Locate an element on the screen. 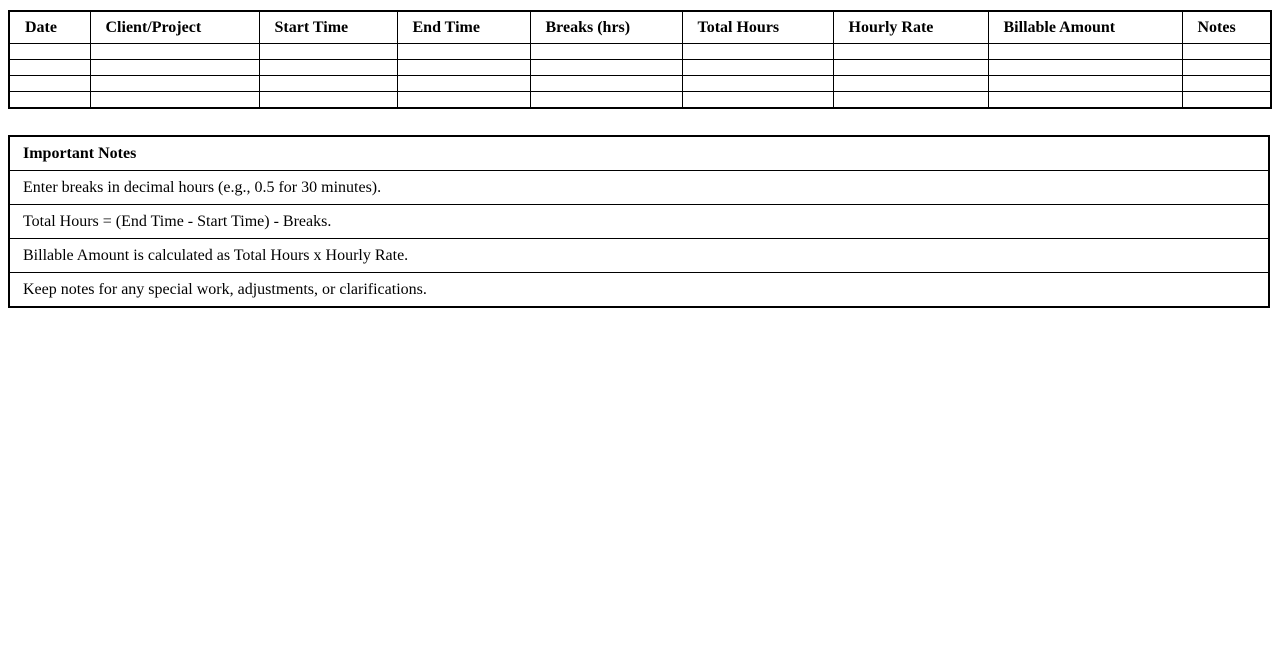 Image resolution: width=1278 pixels, height=650 pixels. column-header-start-time: Start Time is located at coordinates (328, 27).